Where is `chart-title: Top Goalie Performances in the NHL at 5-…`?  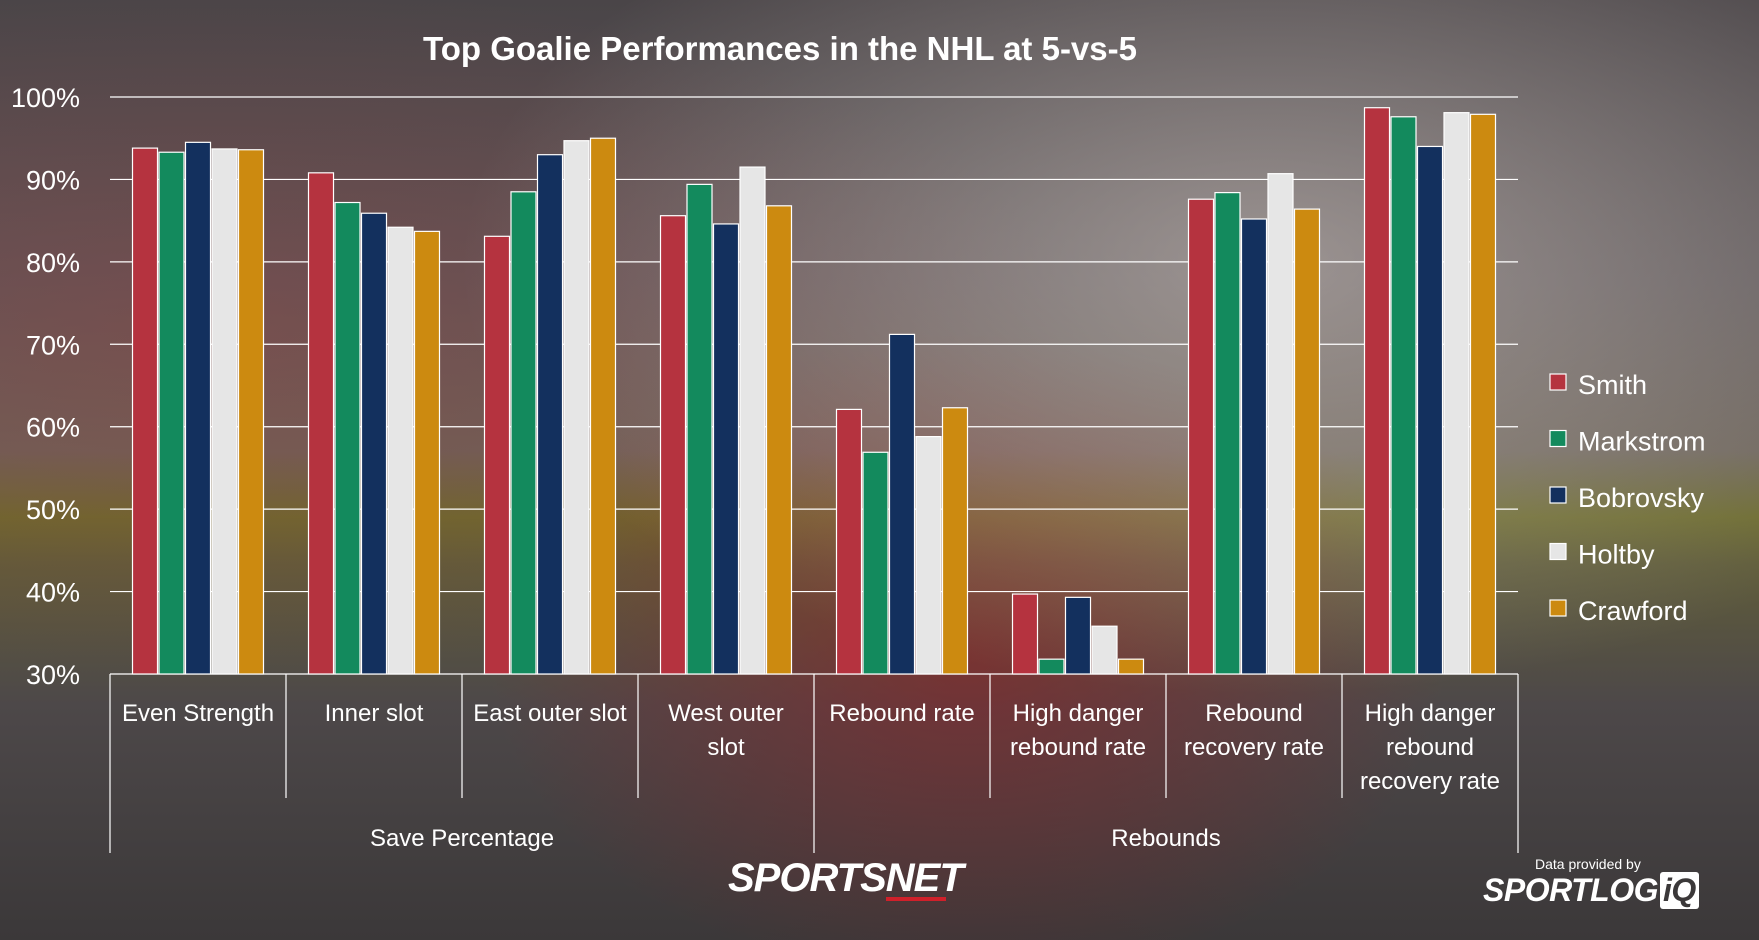 chart-title: Top Goalie Performances in the NHL at 5-… is located at coordinates (780, 48).